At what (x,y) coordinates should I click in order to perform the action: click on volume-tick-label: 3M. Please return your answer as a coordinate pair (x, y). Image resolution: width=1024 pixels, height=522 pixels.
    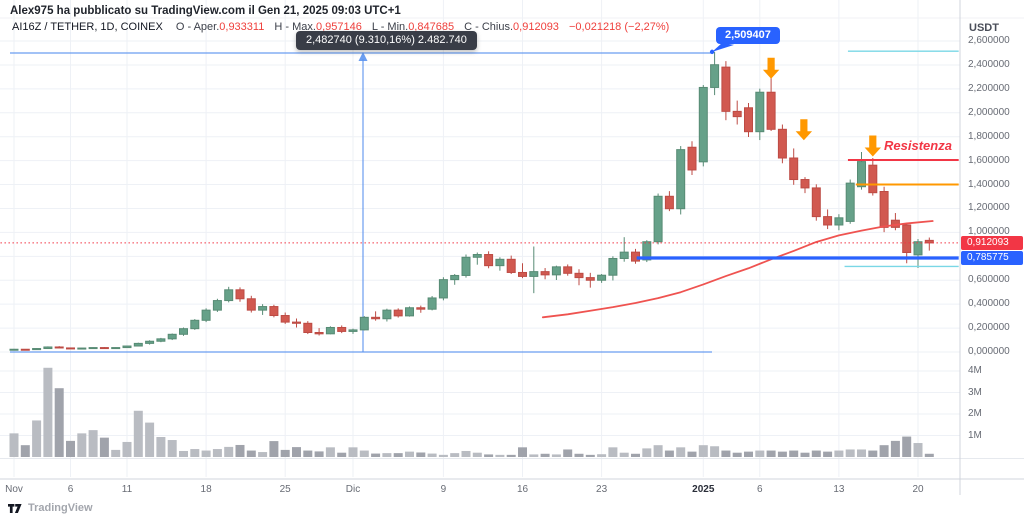
    Looking at the image, I should click on (975, 392).